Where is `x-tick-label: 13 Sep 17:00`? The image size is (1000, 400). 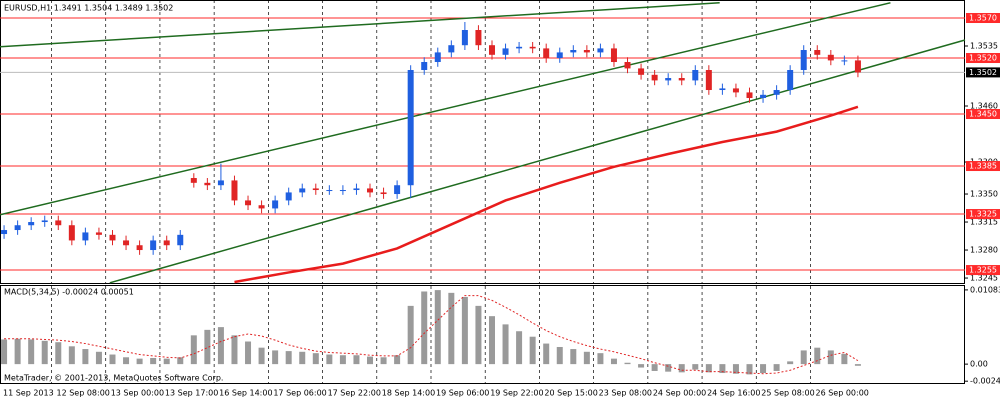
x-tick-label: 13 Sep 17:00 is located at coordinates (191, 393).